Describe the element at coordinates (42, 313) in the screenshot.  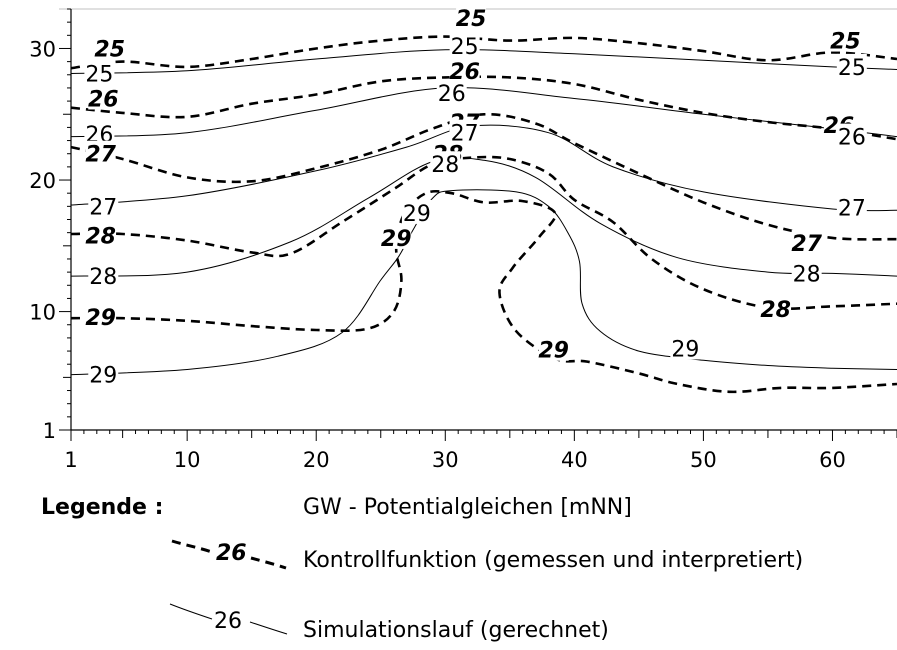
I see `y-tick-label: 10` at that location.